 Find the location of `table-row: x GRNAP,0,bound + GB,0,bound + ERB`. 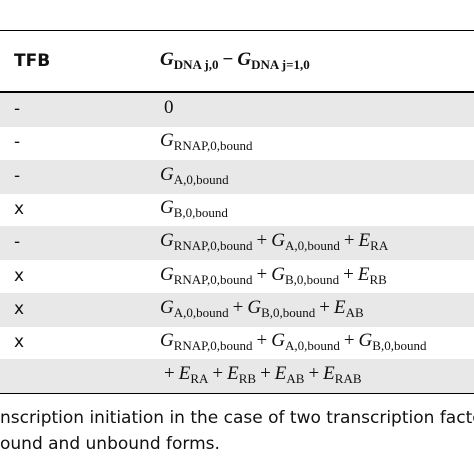

table-row: x GRNAP,0,bound + GB,0,bound + ERB is located at coordinates (237, 277).